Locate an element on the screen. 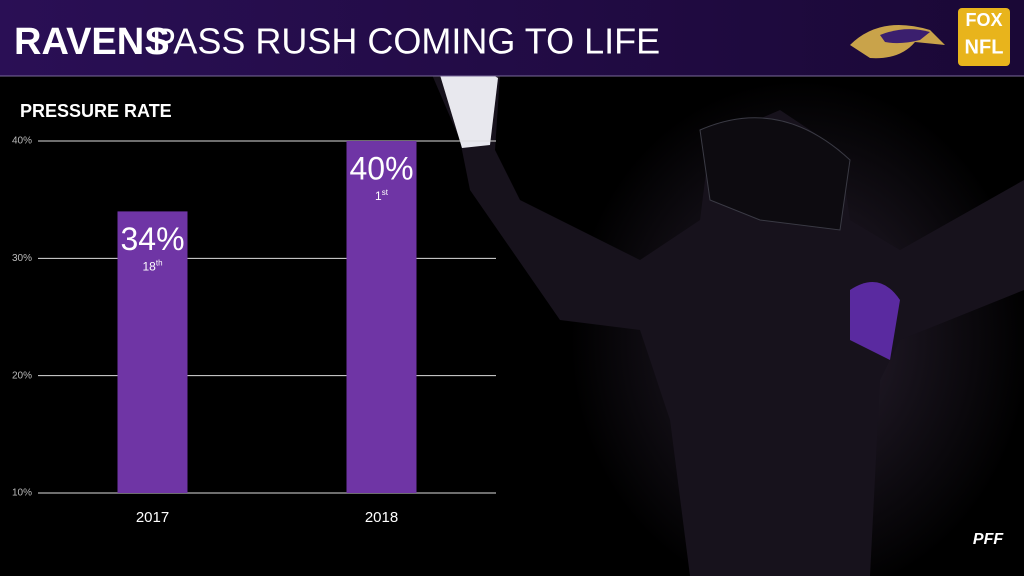  rank-suffix: st is located at coordinates (385, 192).